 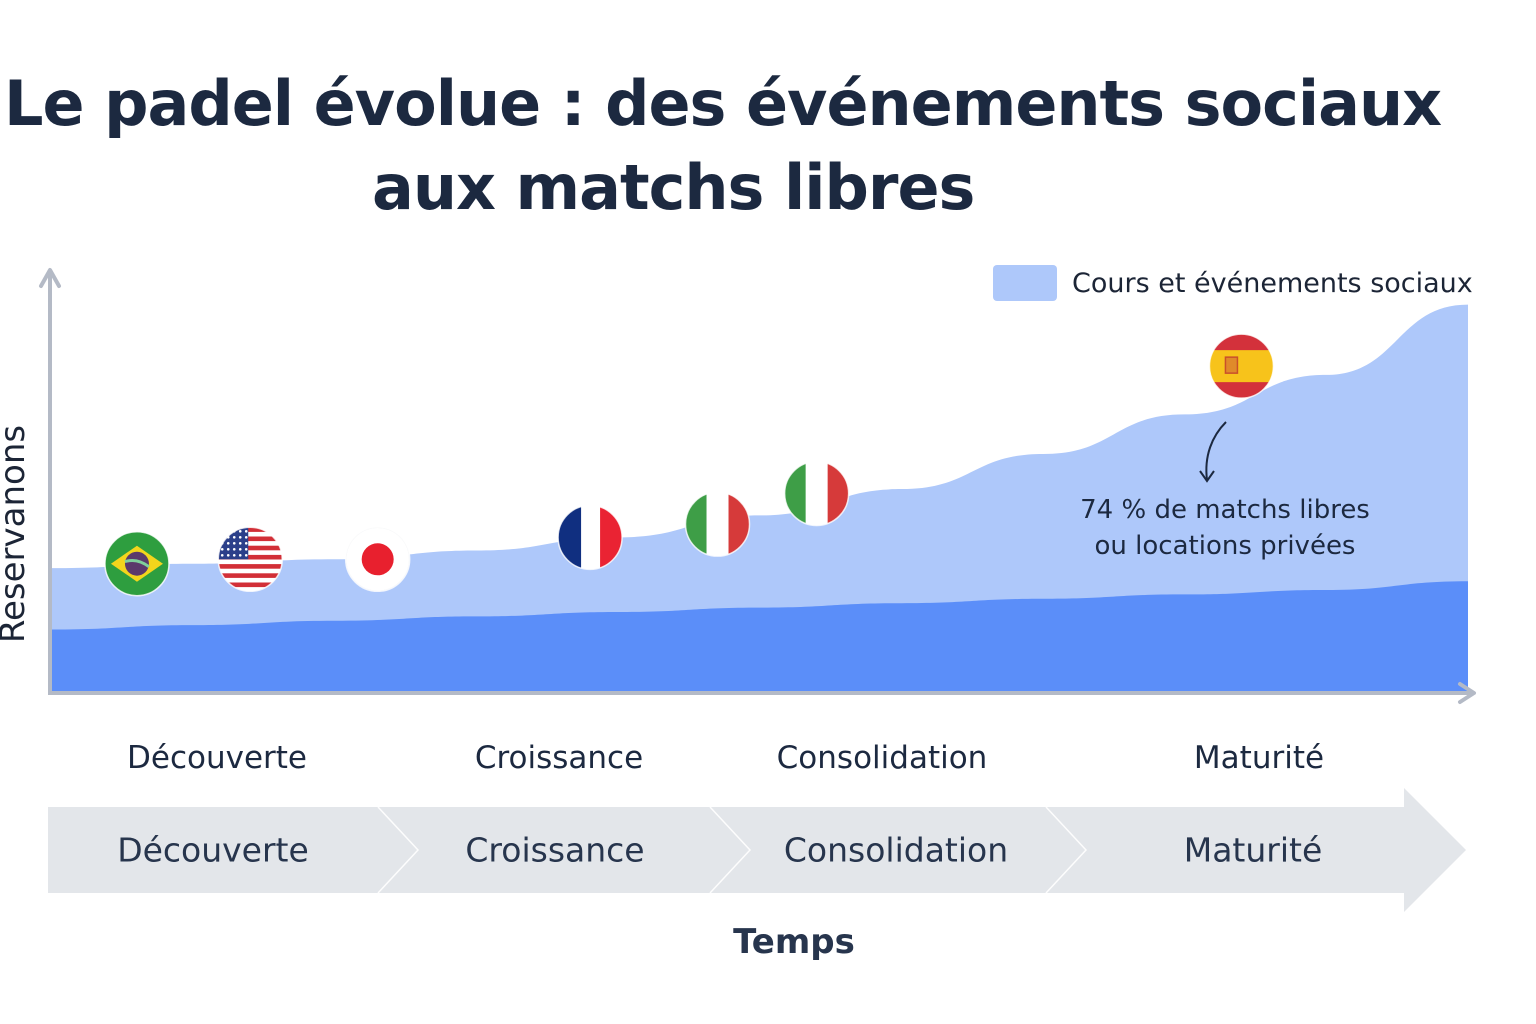 What do you see at coordinates (555, 850) in the screenshot?
I see `phase-bar-growth: Croissance` at bounding box center [555, 850].